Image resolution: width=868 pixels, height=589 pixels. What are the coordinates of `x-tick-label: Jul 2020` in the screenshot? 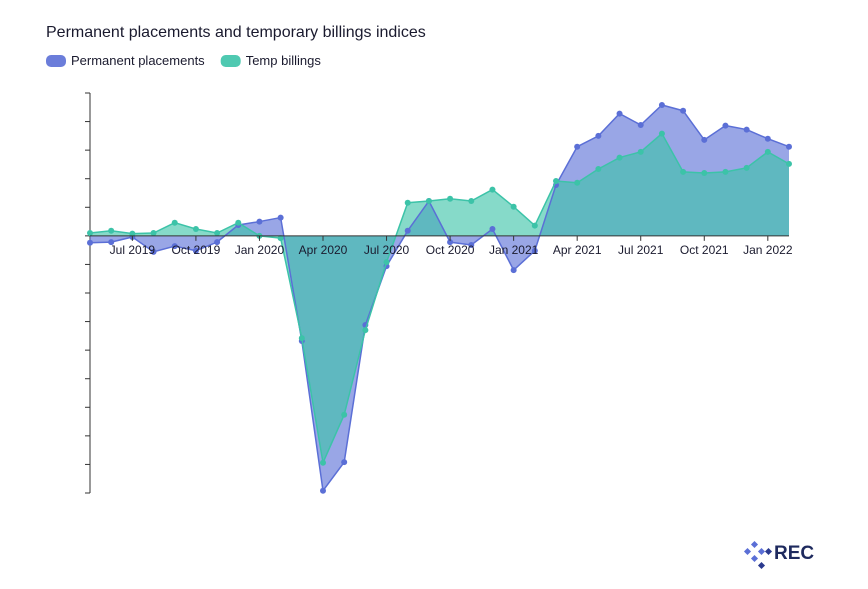 It's located at (387, 250).